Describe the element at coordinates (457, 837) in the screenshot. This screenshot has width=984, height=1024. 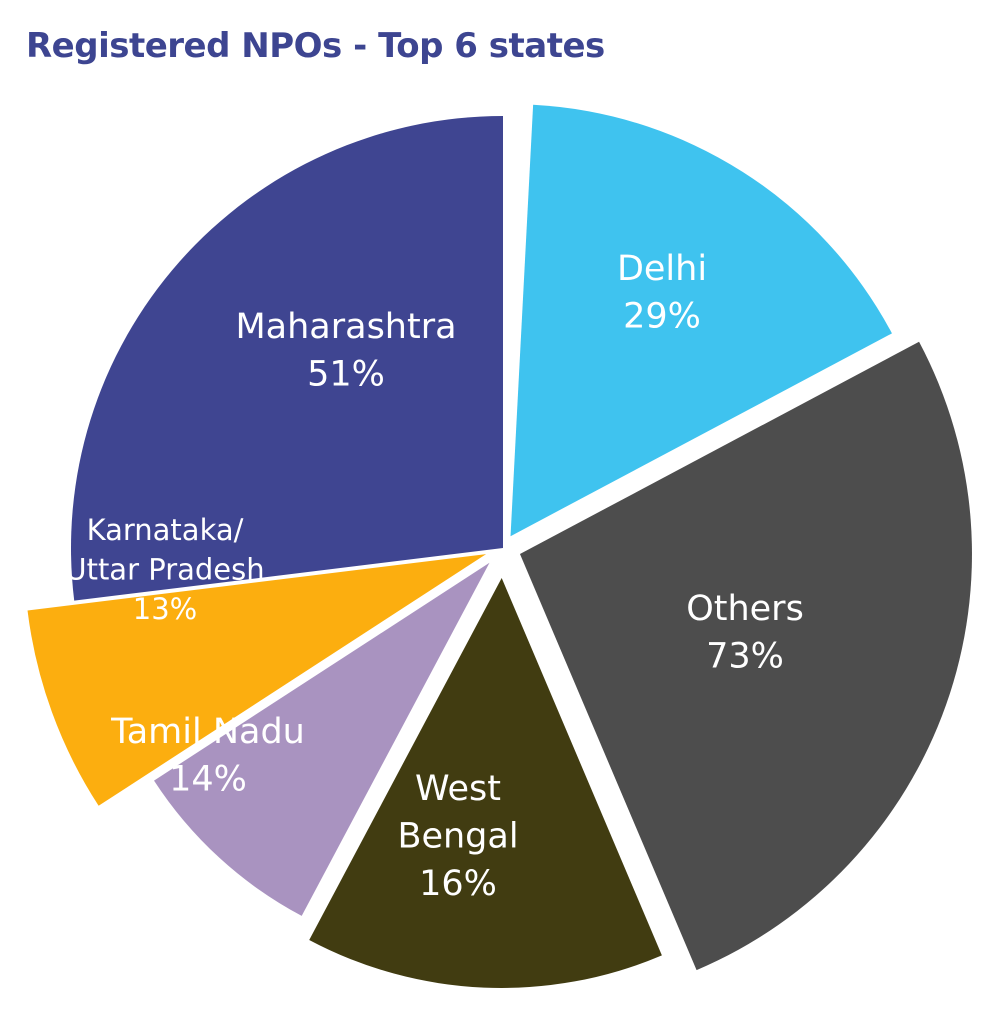
I see `slice-name-label: Bengal` at that location.